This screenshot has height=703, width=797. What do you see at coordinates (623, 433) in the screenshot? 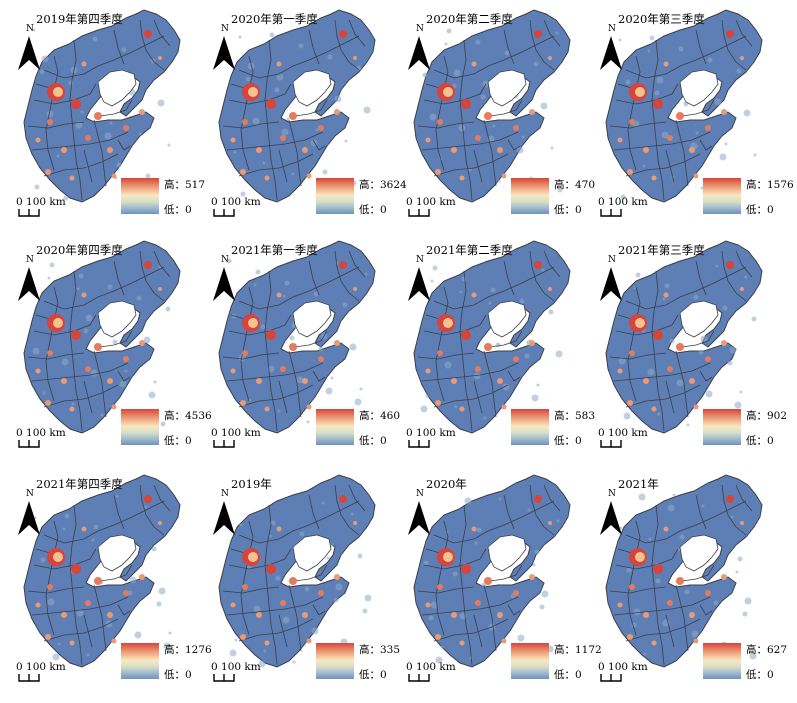
I see `scale-label: 0 100 km` at bounding box center [623, 433].